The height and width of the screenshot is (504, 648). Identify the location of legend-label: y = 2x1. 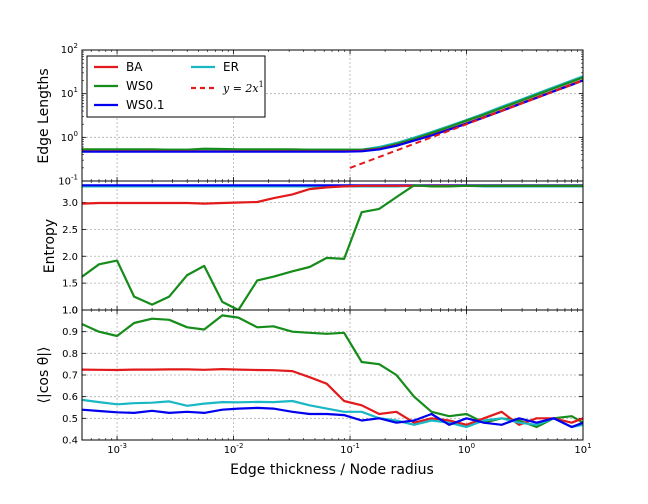
(243, 87).